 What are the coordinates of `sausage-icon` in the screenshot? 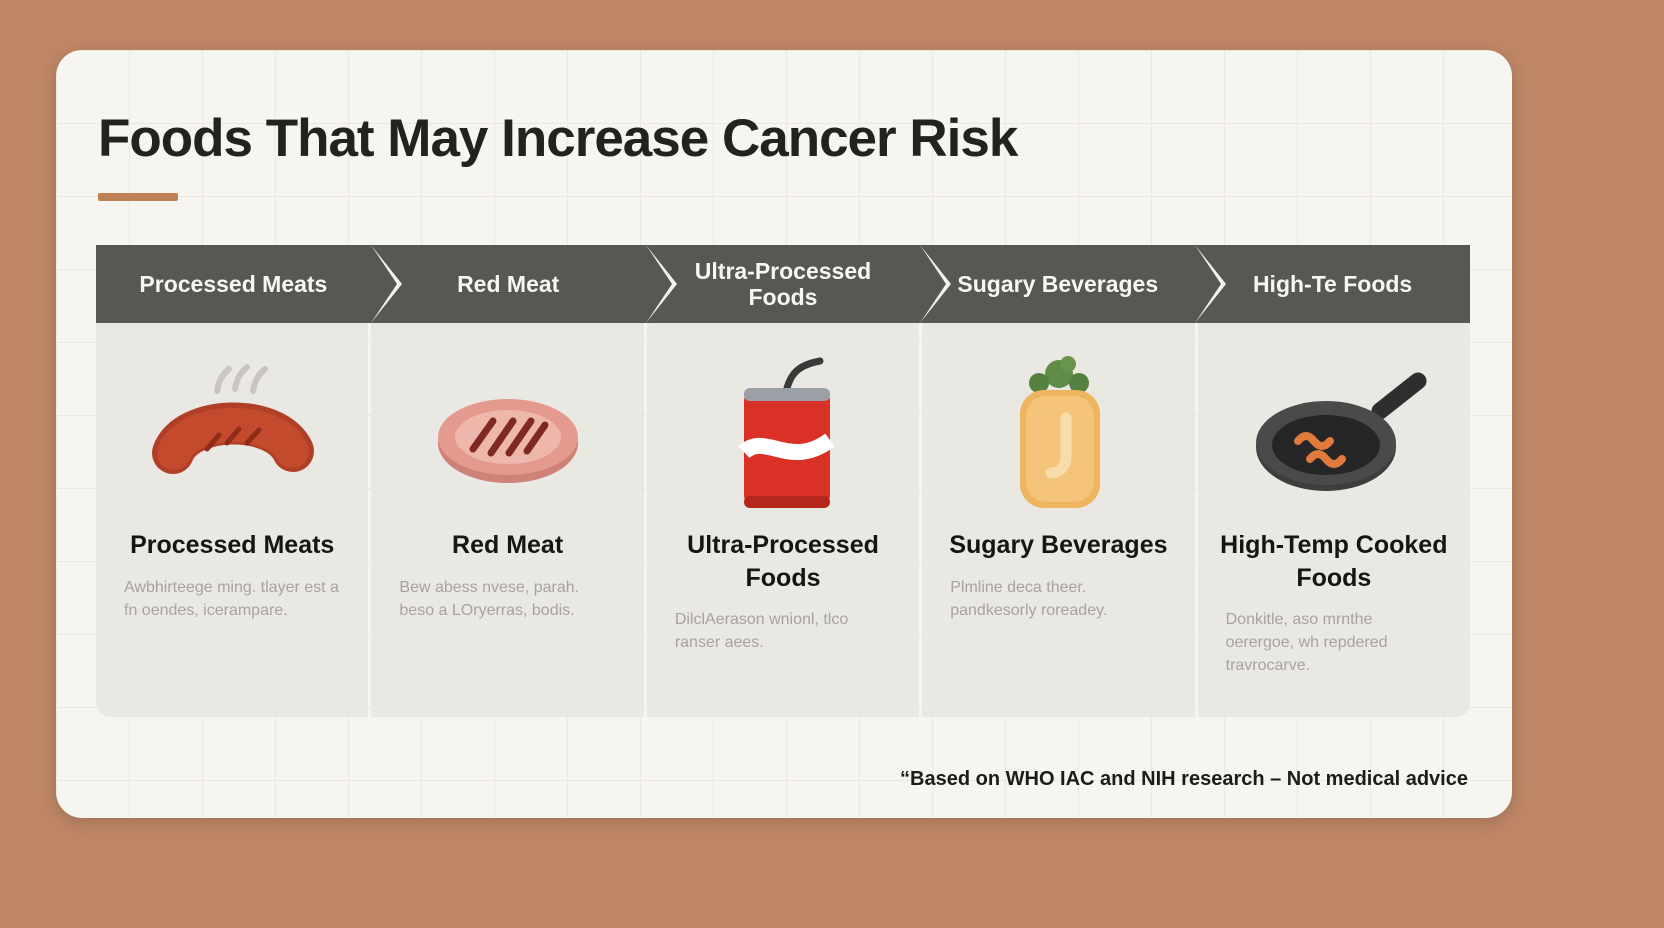 It's located at (233, 419).